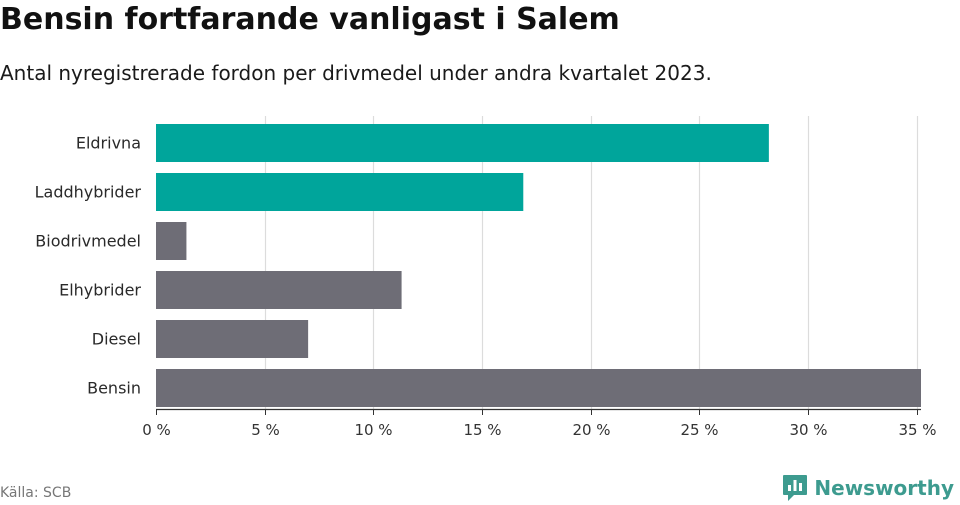  What do you see at coordinates (795, 488) in the screenshot?
I see `newsworthy-logo-icon` at bounding box center [795, 488].